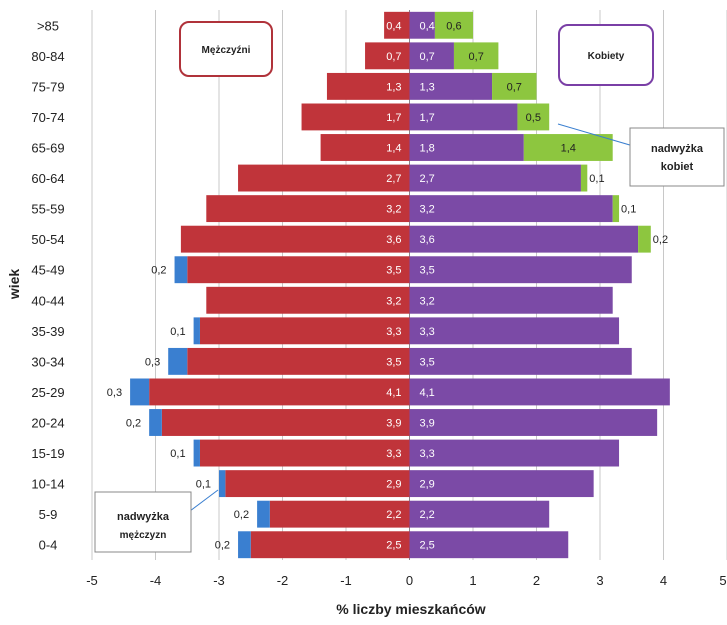 The width and height of the screenshot is (727, 625). Describe the element at coordinates (393, 26) in the screenshot. I see `male-value-label: 0,4` at that location.